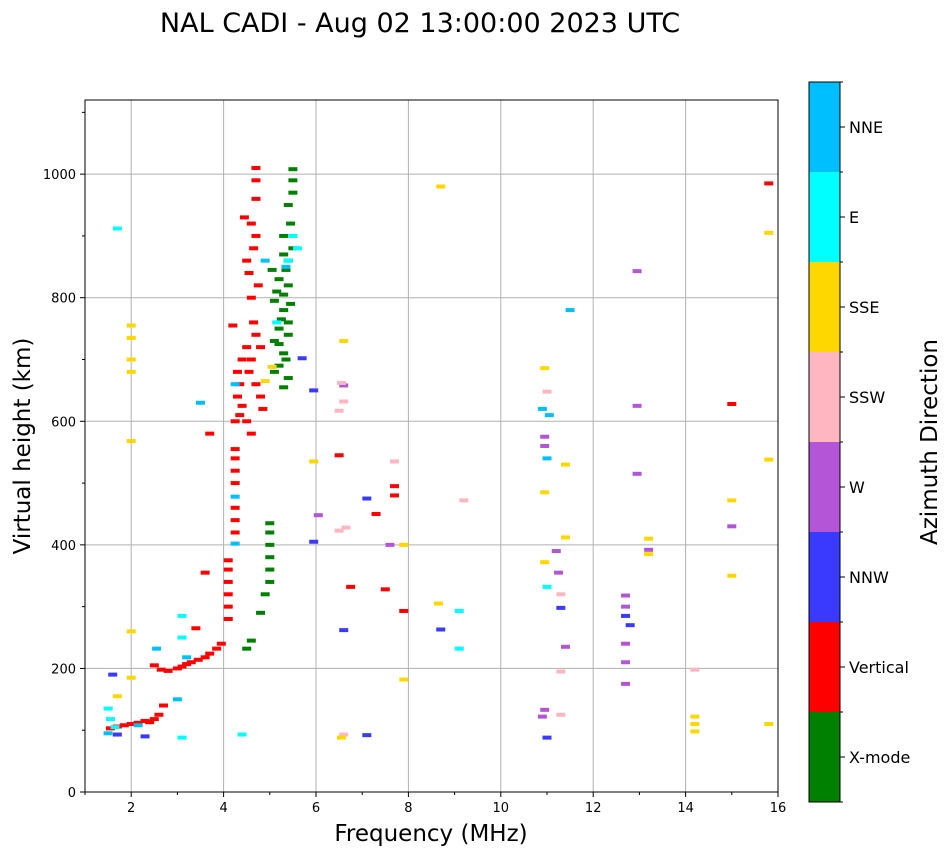 This screenshot has width=951, height=856. I want to click on y-tick-label: 1000, so click(59, 175).